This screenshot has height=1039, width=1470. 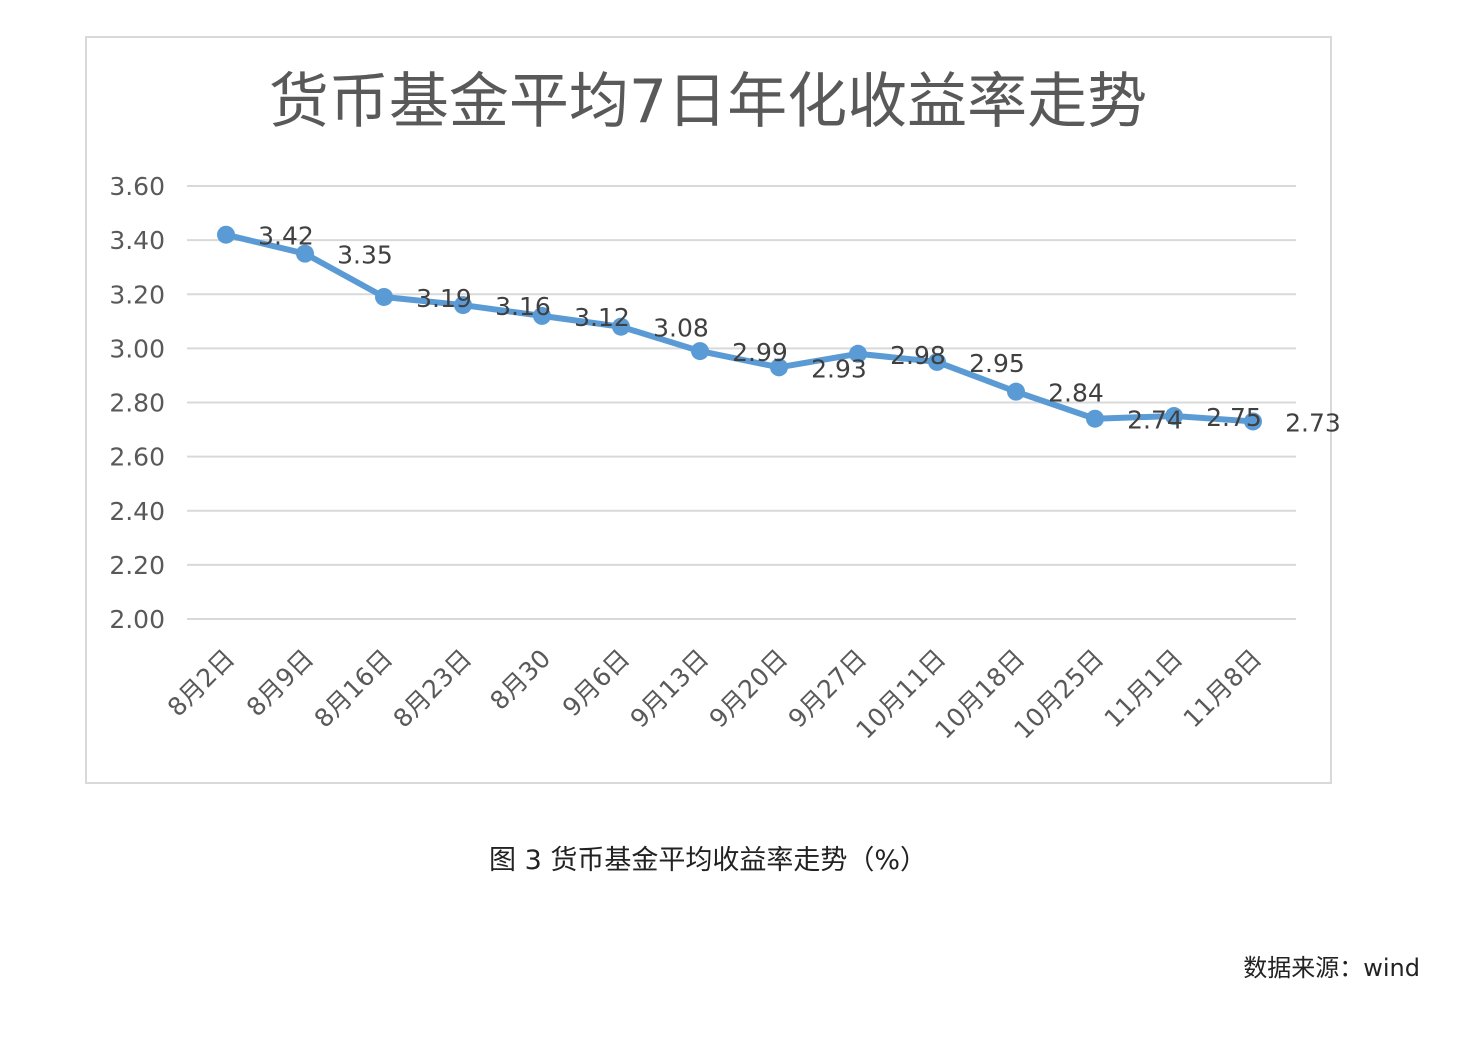 I want to click on x-tick-label: 8月9日, so click(x=280, y=683).